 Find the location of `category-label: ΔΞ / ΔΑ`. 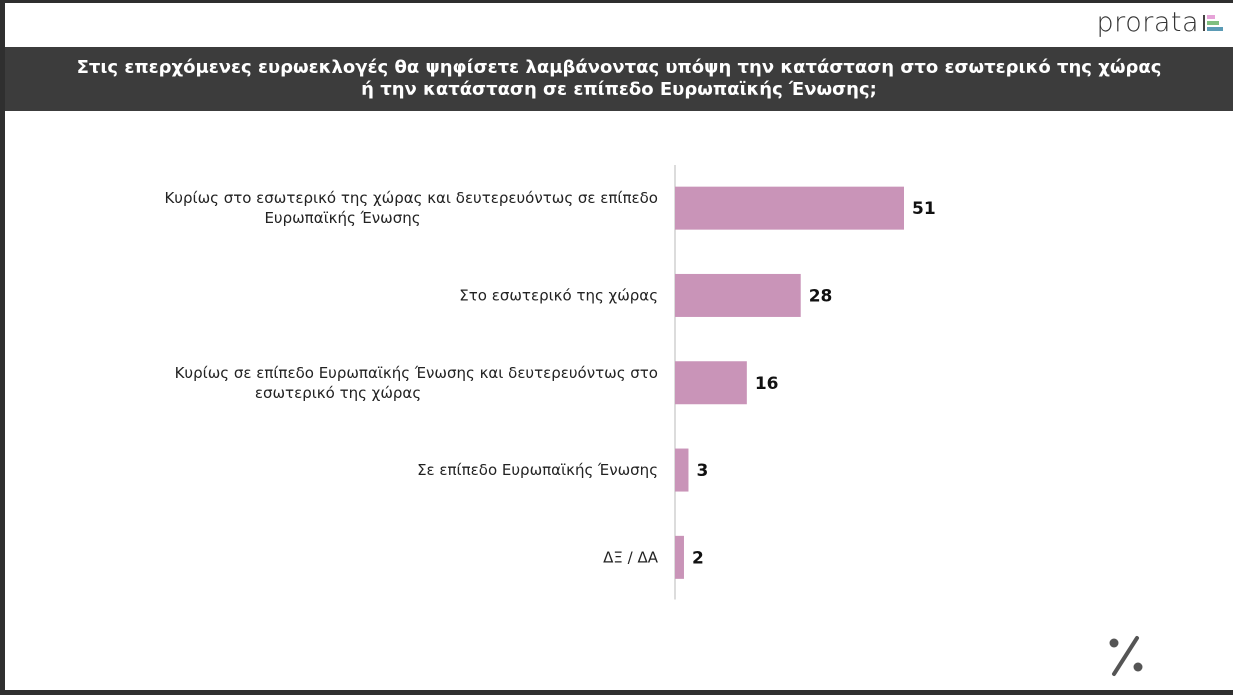

category-label: ΔΞ / ΔΑ is located at coordinates (631, 557).